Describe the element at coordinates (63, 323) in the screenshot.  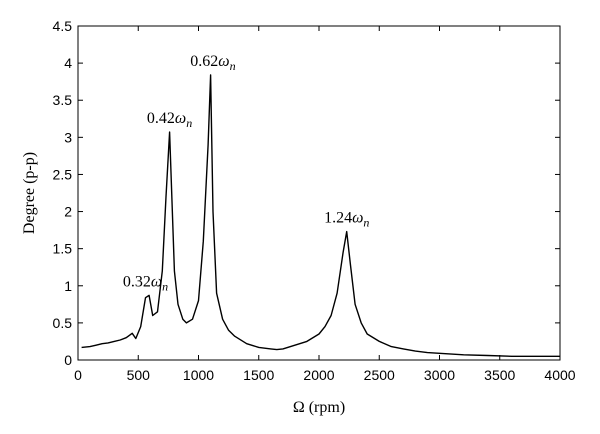
I see `y-tick-label: 0.5` at that location.